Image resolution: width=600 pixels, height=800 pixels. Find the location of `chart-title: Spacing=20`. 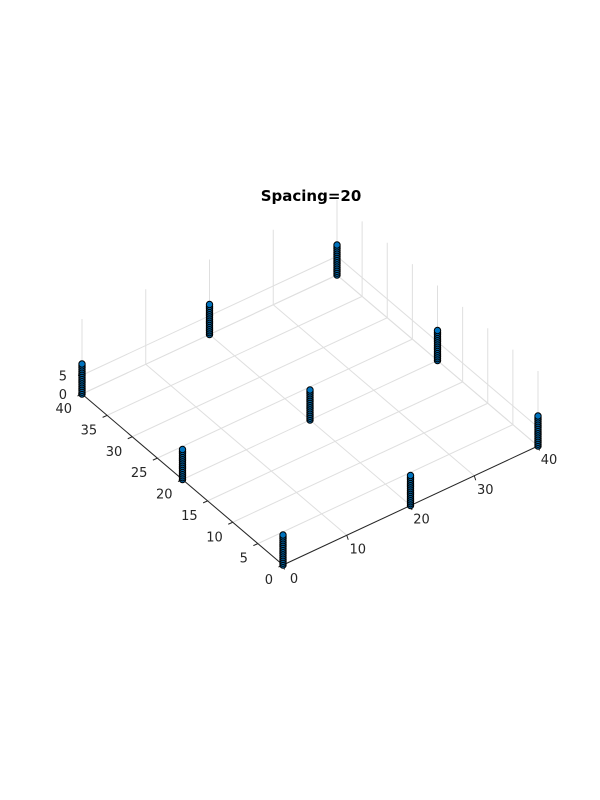

chart-title: Spacing=20 is located at coordinates (311, 196).